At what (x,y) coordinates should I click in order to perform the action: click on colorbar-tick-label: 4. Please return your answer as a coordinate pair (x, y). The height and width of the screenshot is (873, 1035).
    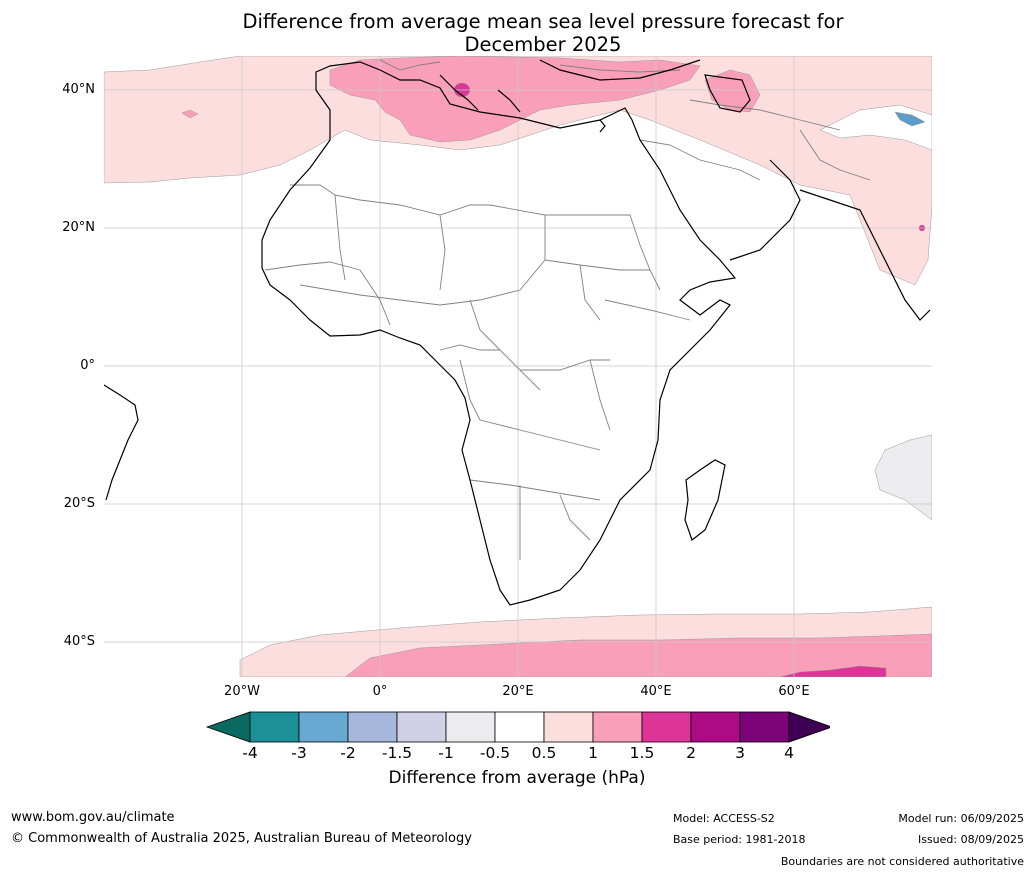
    Looking at the image, I should click on (789, 753).